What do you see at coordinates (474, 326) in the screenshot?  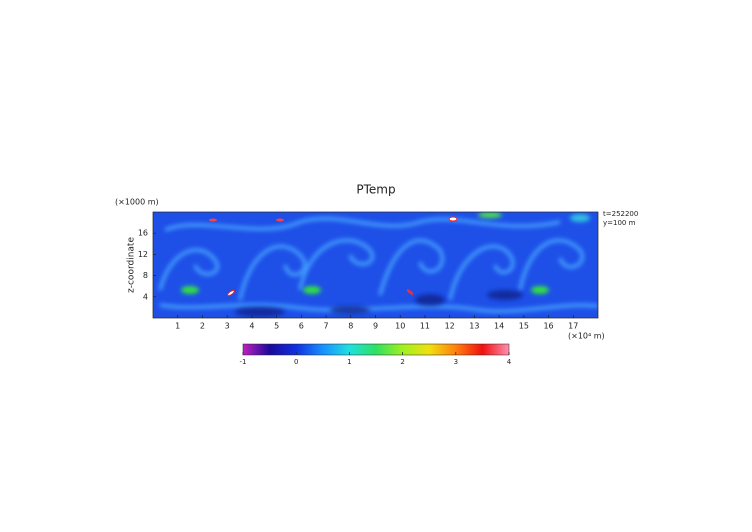 I see `x-tick-label: 13` at bounding box center [474, 326].